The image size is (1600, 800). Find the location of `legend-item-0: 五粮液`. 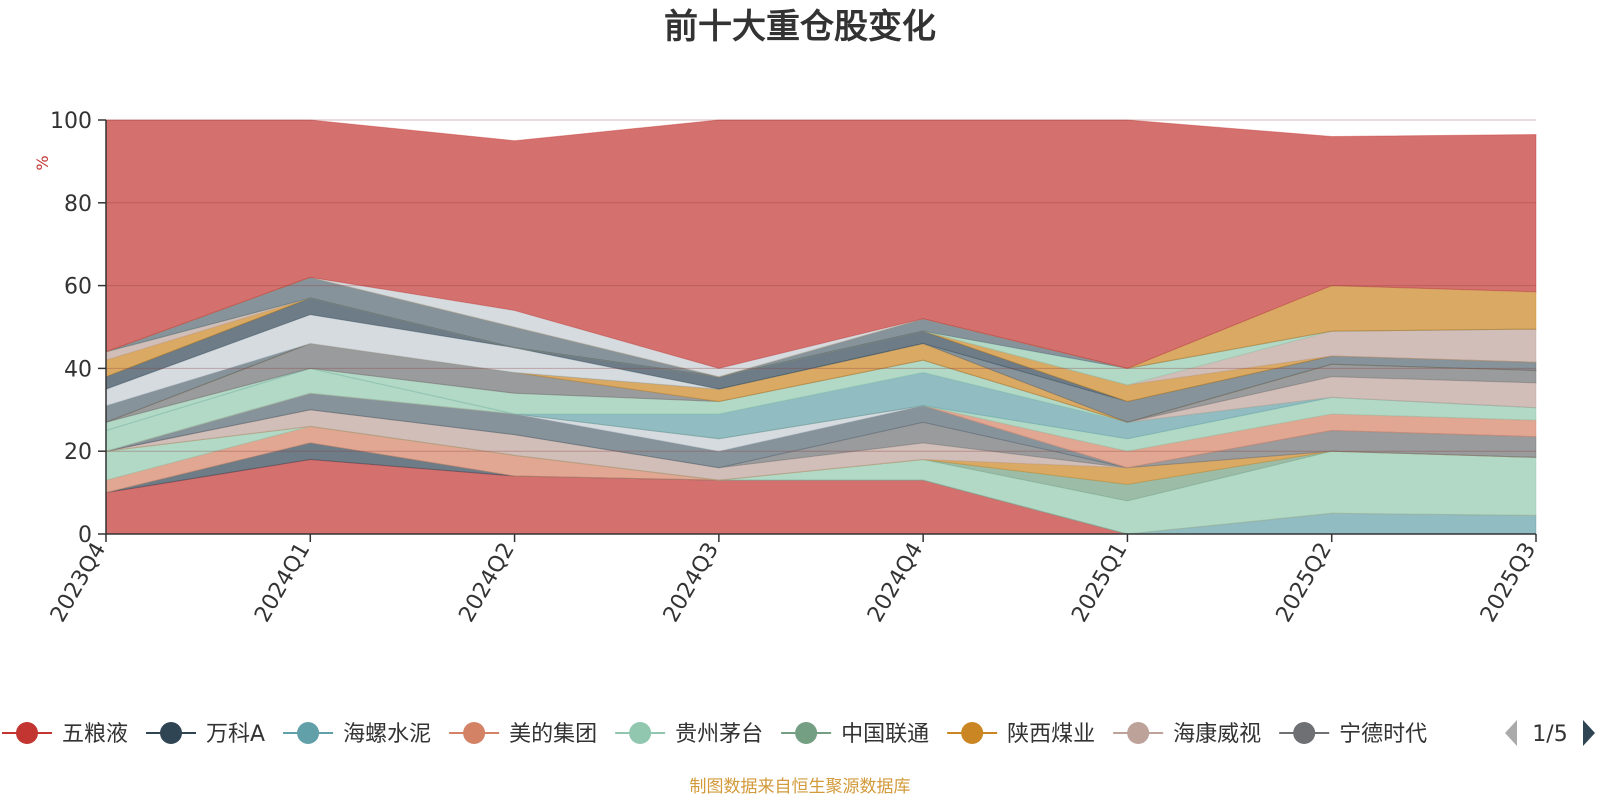

legend-item-0: 五粮液 is located at coordinates (65, 734).